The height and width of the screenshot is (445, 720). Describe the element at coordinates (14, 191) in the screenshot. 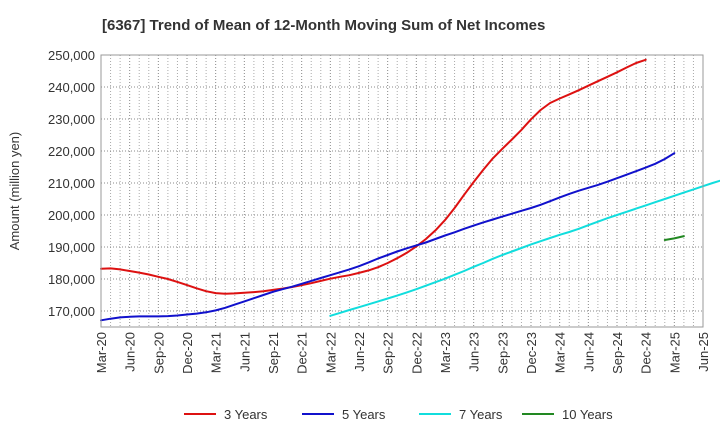

I see `y-axis-label: Amount (million yen)` at that location.